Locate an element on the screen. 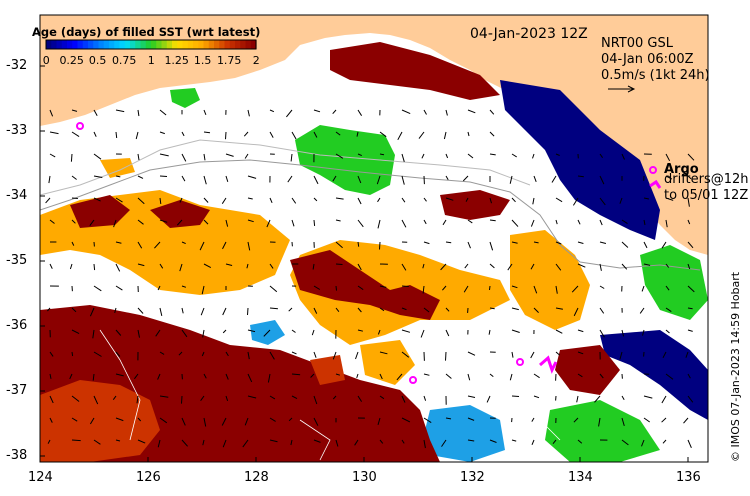 The height and width of the screenshot is (496, 750). colorbar-border is located at coordinates (151, 44).